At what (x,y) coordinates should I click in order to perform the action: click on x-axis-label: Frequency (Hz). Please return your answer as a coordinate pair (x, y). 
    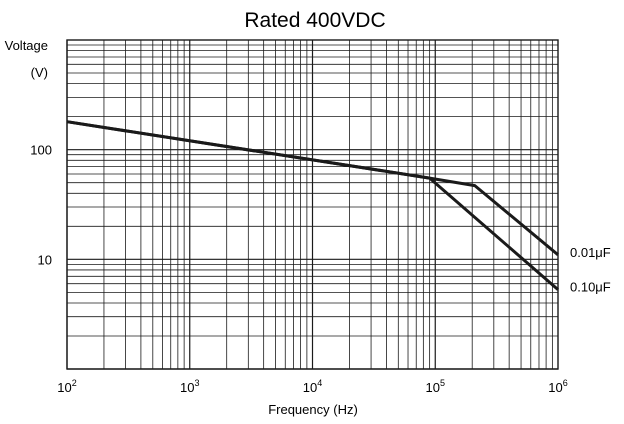
    Looking at the image, I should click on (313, 409).